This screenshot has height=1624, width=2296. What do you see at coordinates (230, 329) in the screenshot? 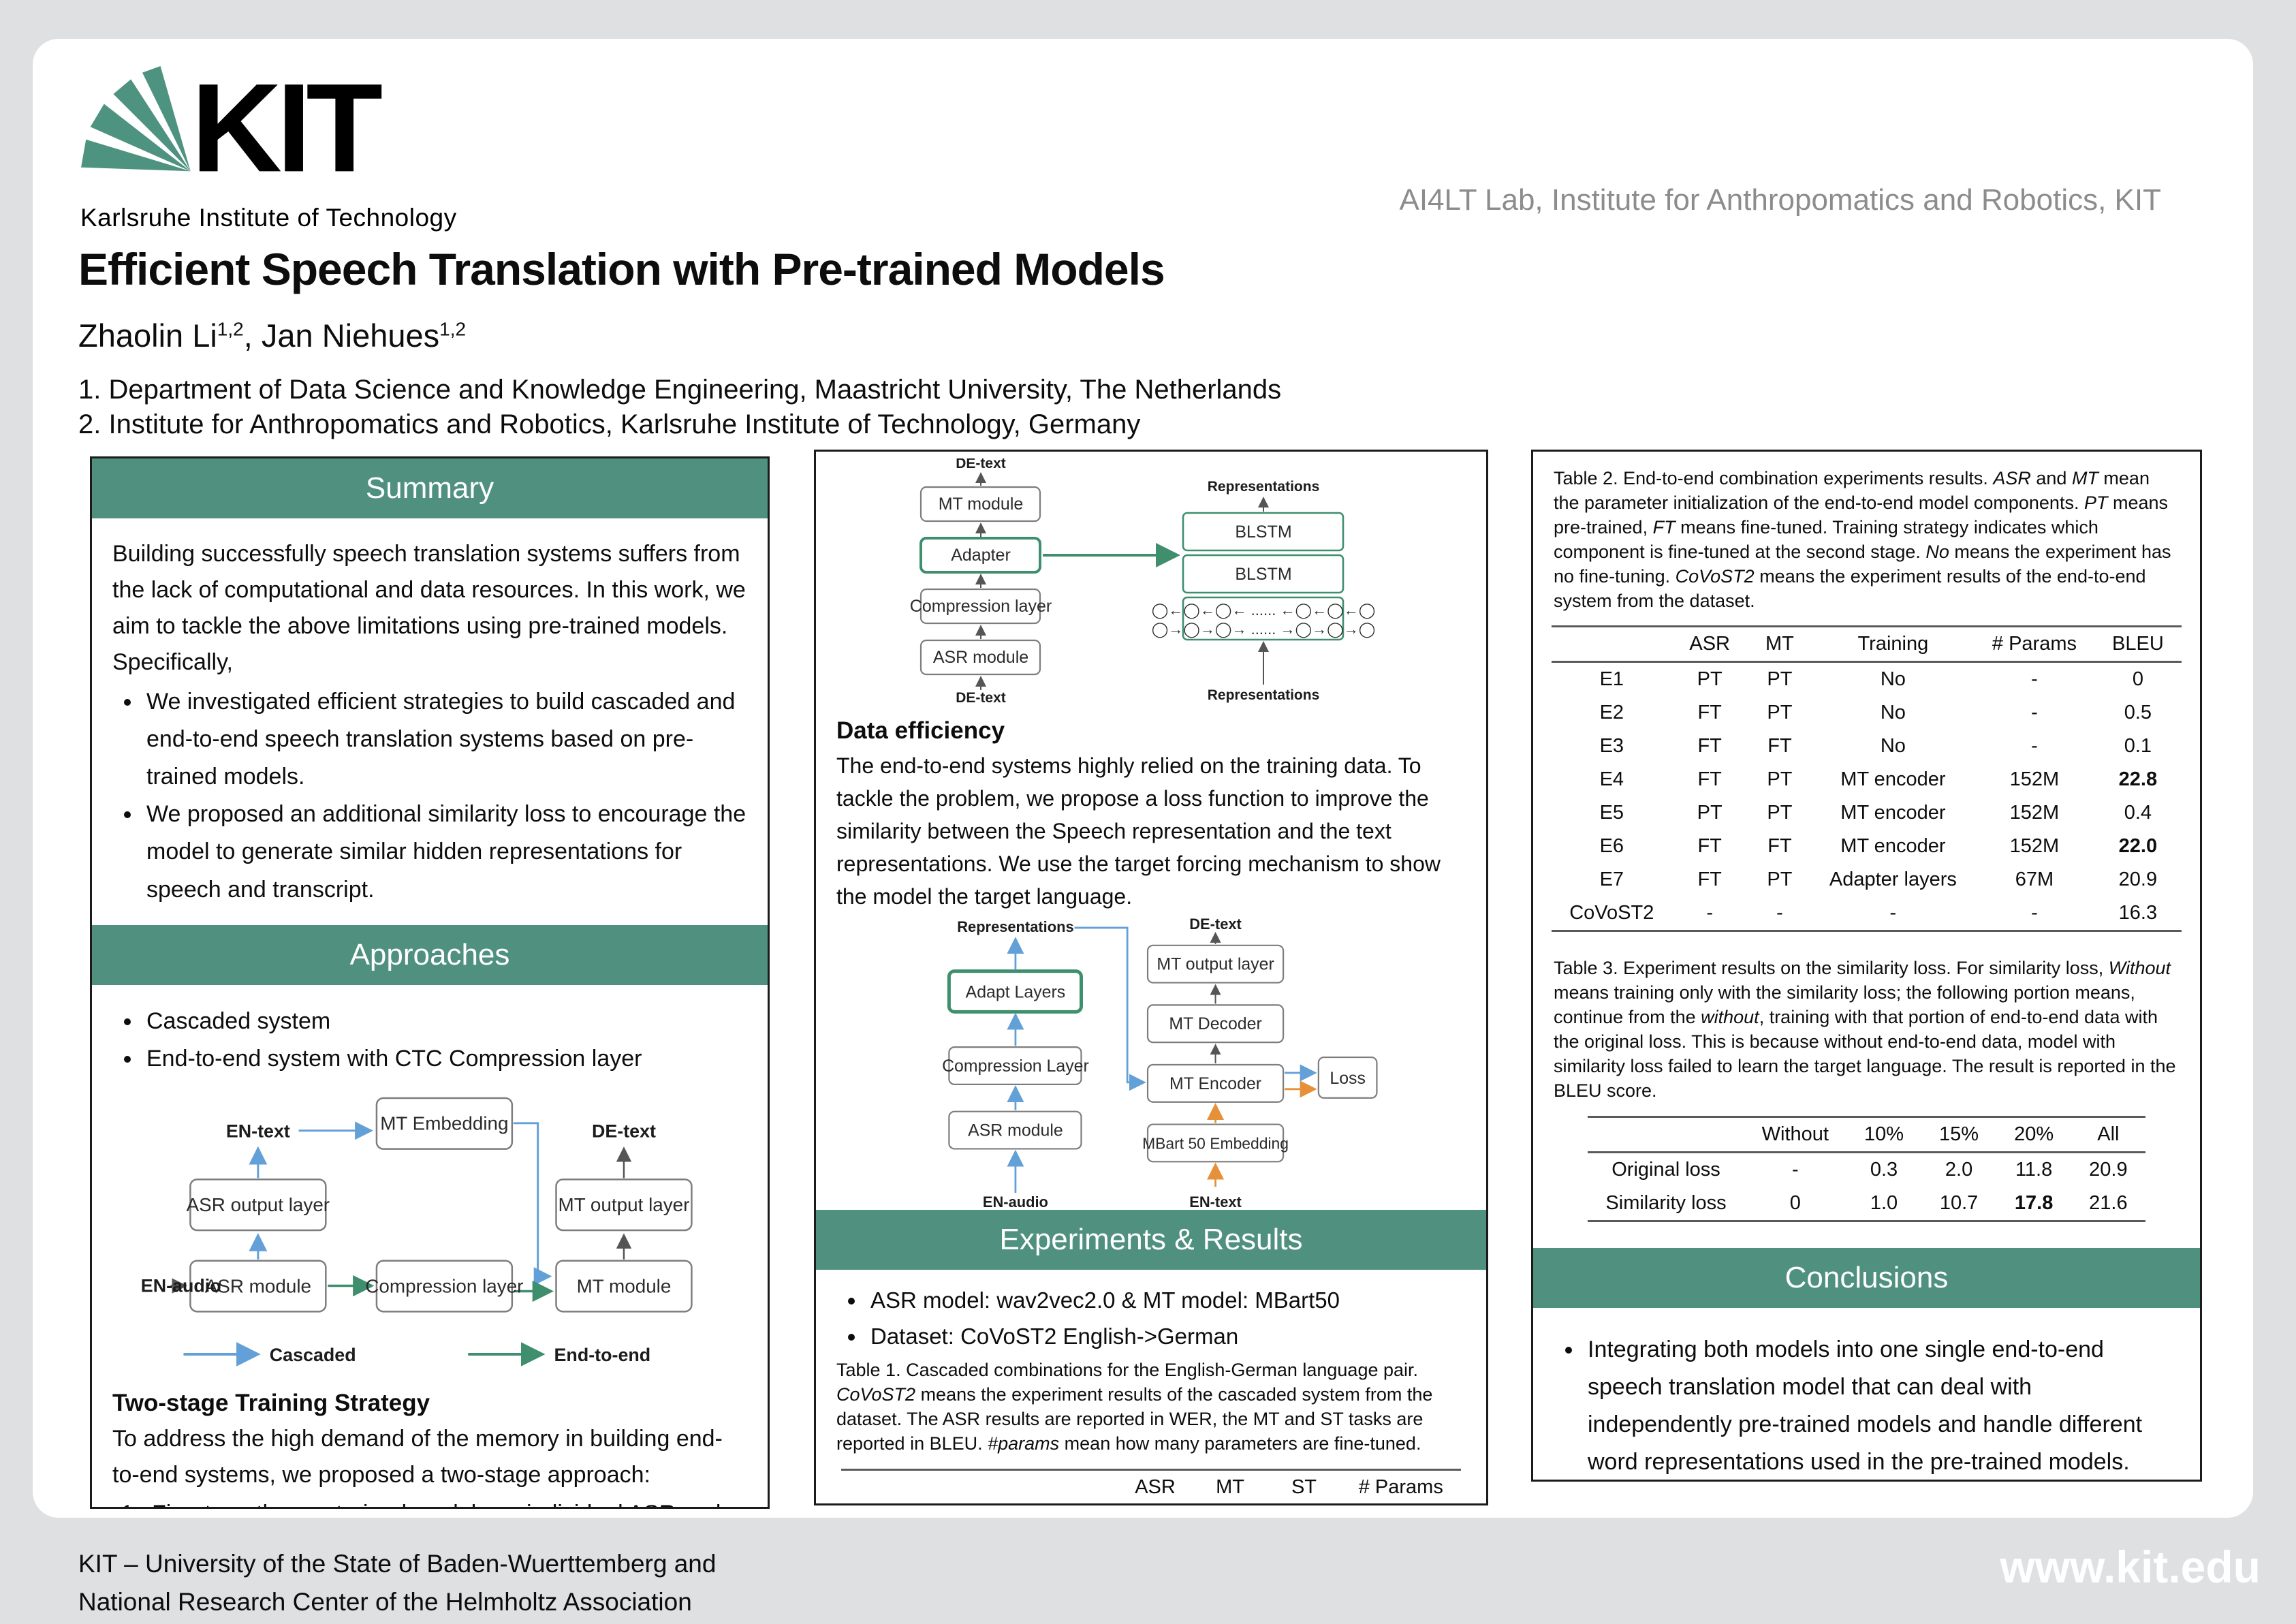
I see `author-sup: 1,2` at bounding box center [230, 329].